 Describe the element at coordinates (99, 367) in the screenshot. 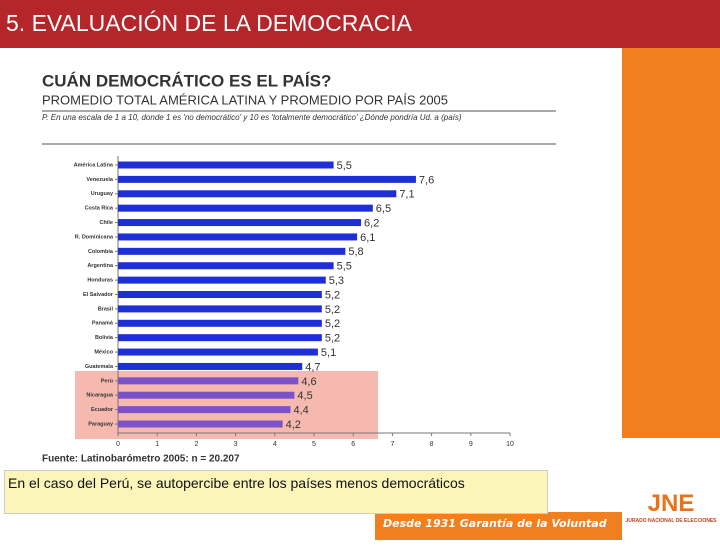

I see `y-tick-label: Guatemala` at that location.